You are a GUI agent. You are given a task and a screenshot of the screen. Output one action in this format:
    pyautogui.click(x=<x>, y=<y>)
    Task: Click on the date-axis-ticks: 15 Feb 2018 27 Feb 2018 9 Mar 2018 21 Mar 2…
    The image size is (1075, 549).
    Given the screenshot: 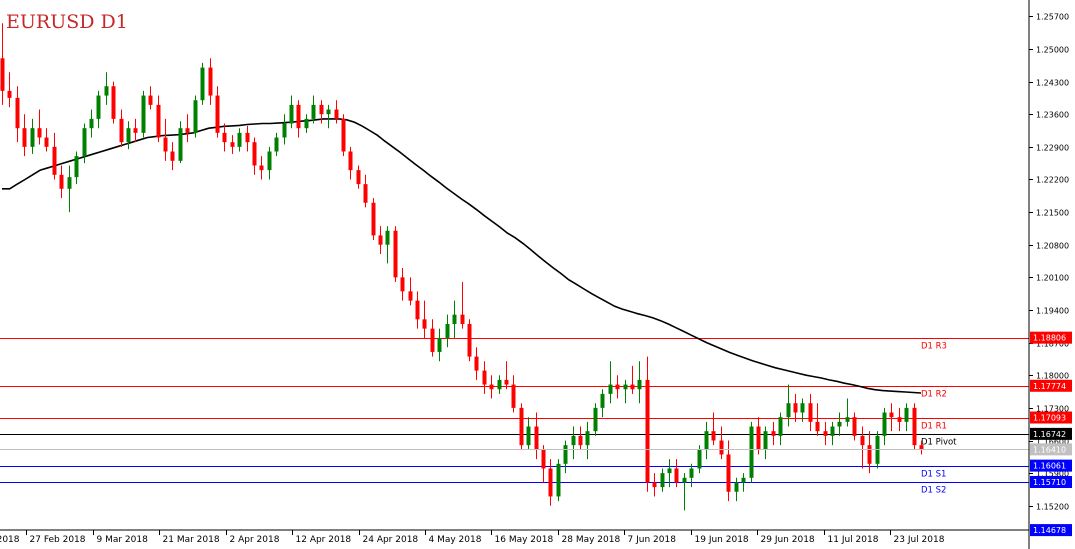 What is the action you would take?
    pyautogui.click(x=472, y=537)
    